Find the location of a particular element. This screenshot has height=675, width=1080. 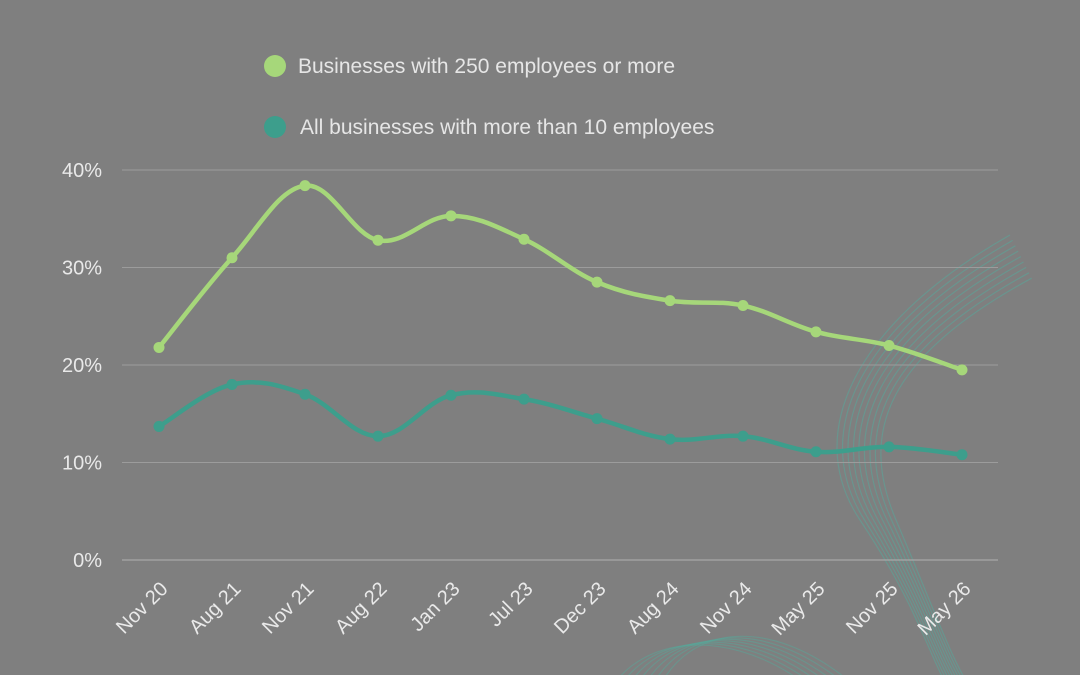

y-tick-label: 20% is located at coordinates (82, 366).